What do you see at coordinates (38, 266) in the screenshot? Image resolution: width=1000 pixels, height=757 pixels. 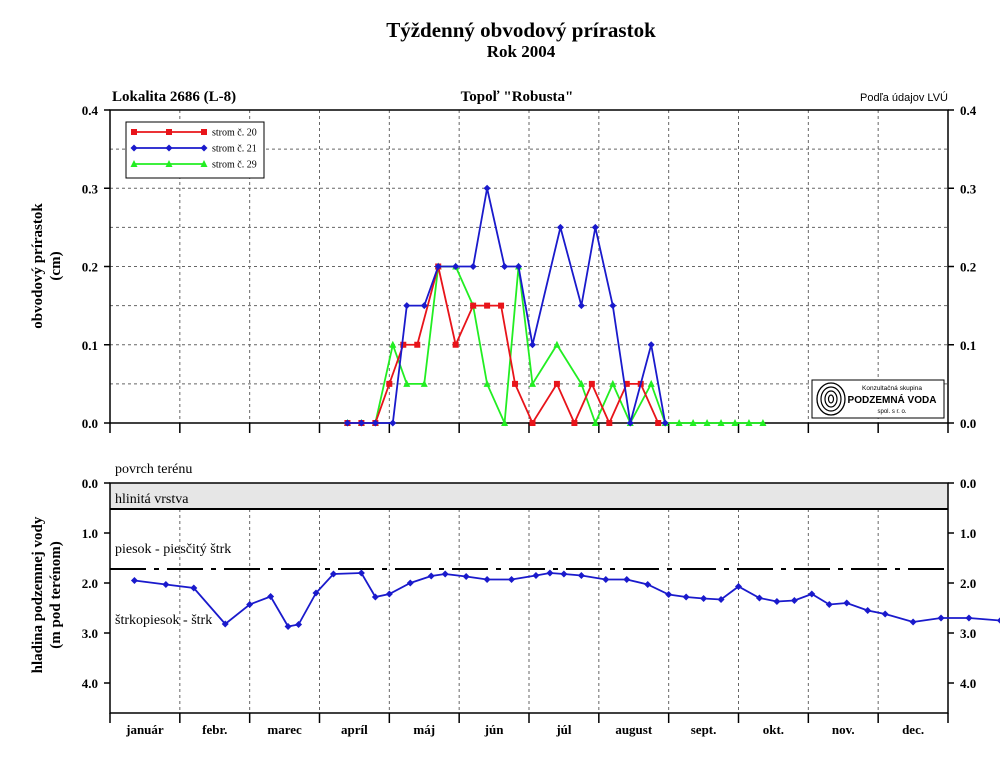 I see `top-ylabel: obvodový prírastok` at bounding box center [38, 266].